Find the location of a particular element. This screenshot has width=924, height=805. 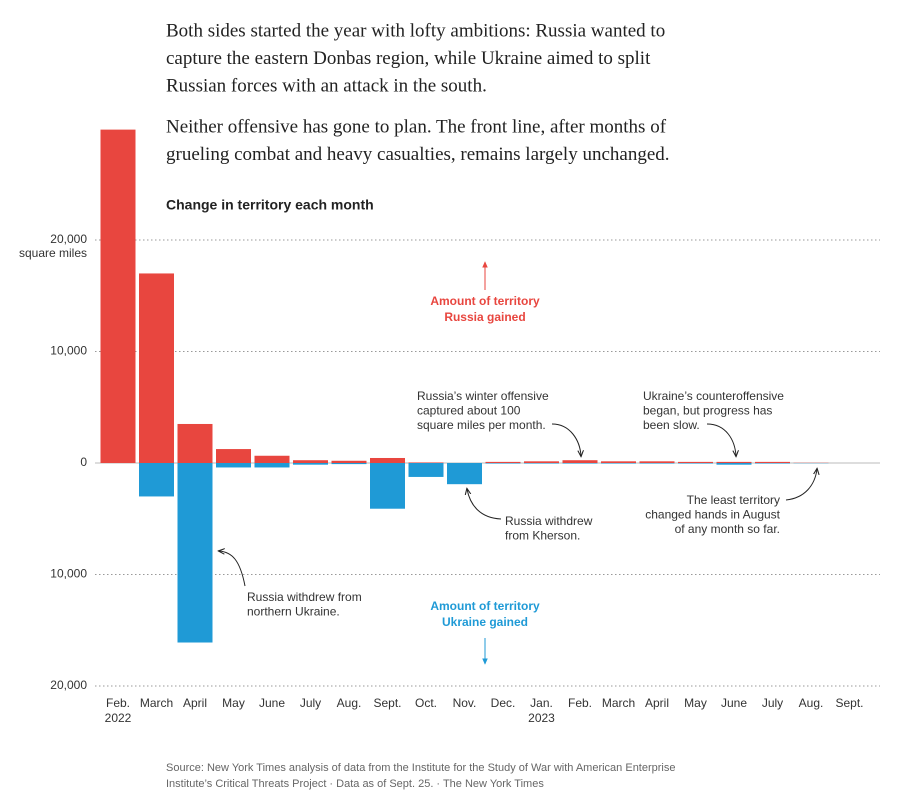

annotation: from Kherson. is located at coordinates (542, 536).